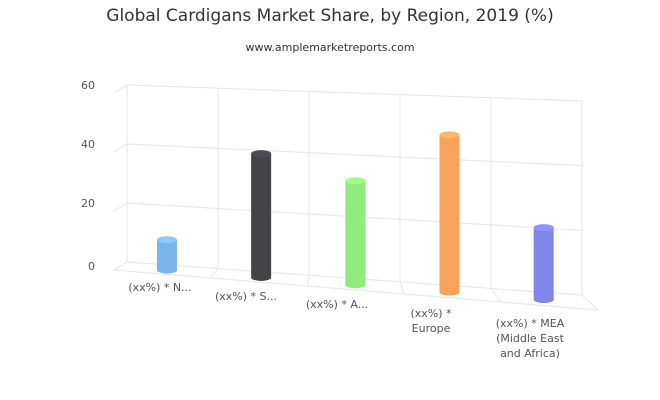 The width and height of the screenshot is (660, 400). I want to click on y-tick-label: 20, so click(88, 203).